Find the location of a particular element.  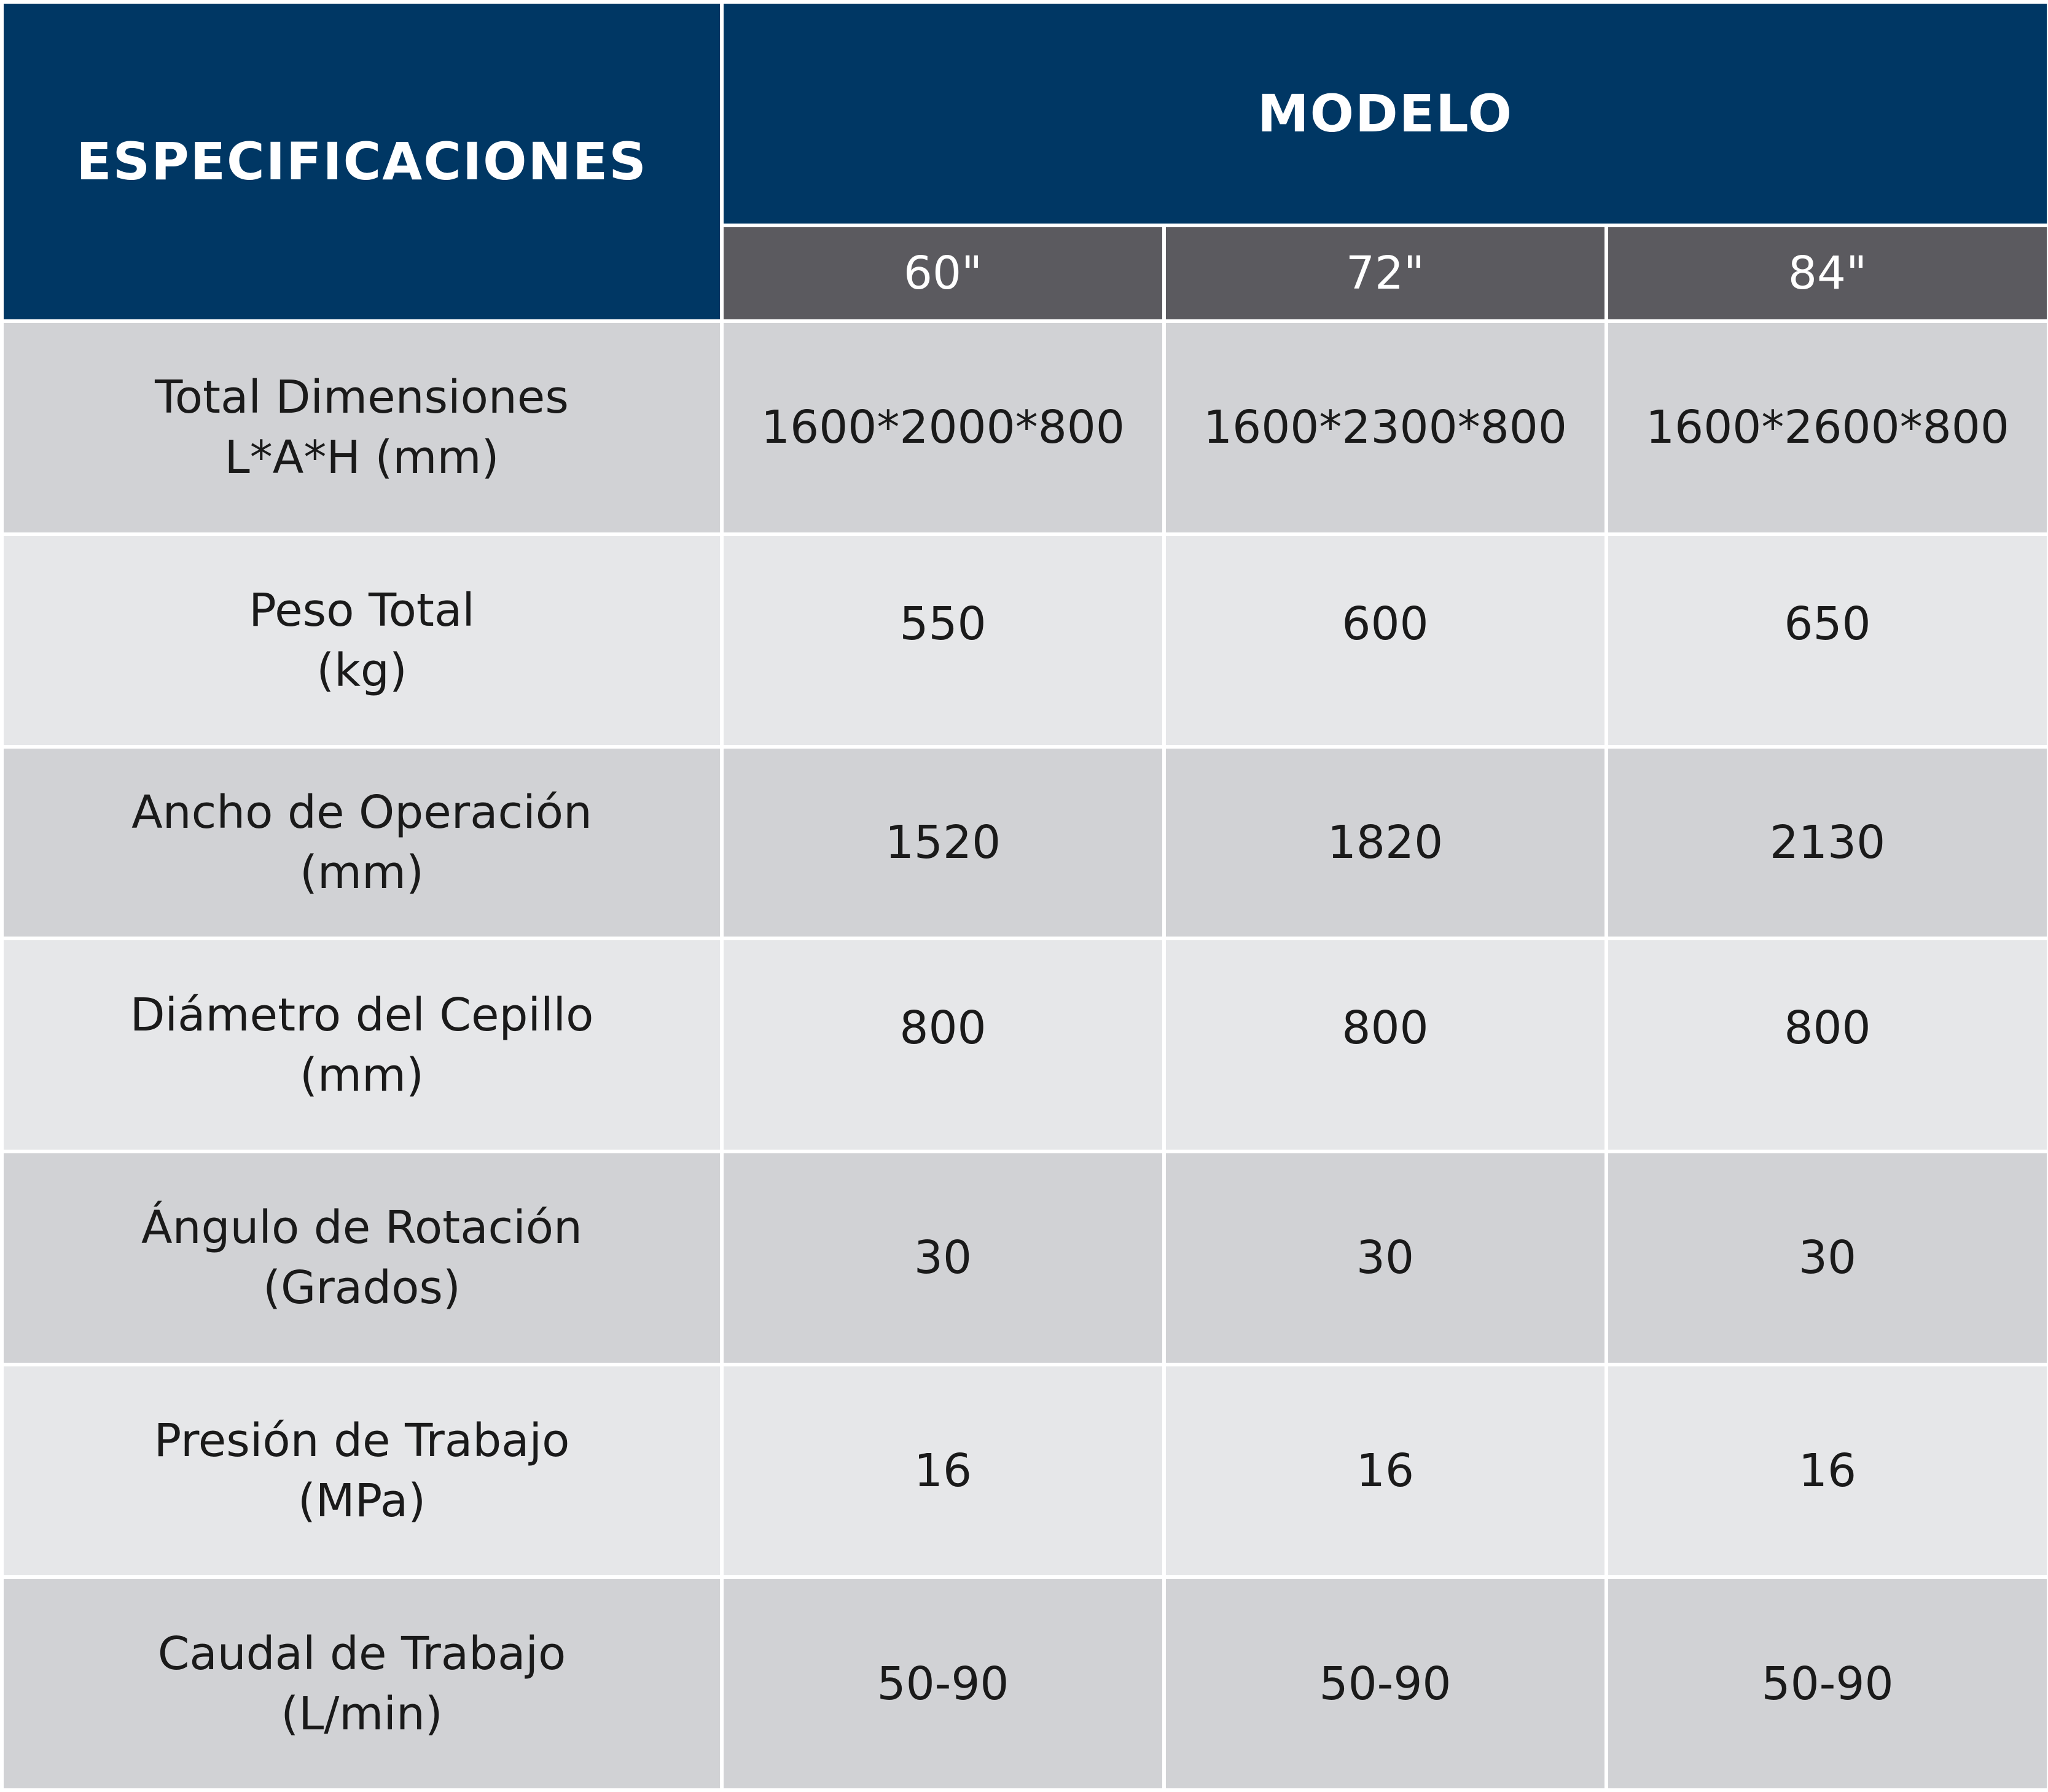

spec-label-unit: (MPa) is located at coordinates (361, 1500).